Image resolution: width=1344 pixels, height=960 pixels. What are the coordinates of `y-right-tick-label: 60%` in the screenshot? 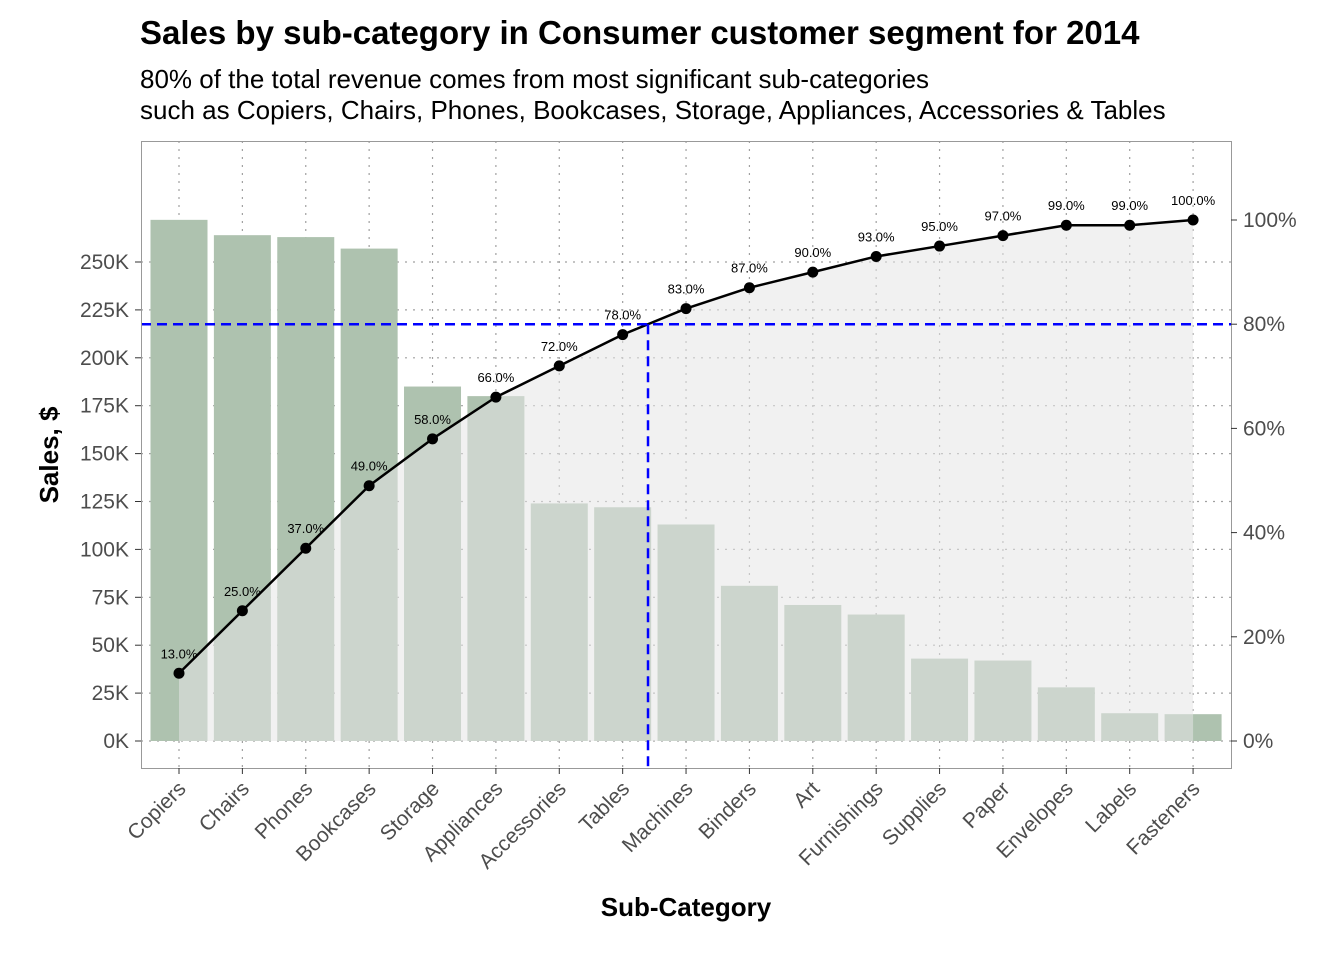 It's located at (1264, 428).